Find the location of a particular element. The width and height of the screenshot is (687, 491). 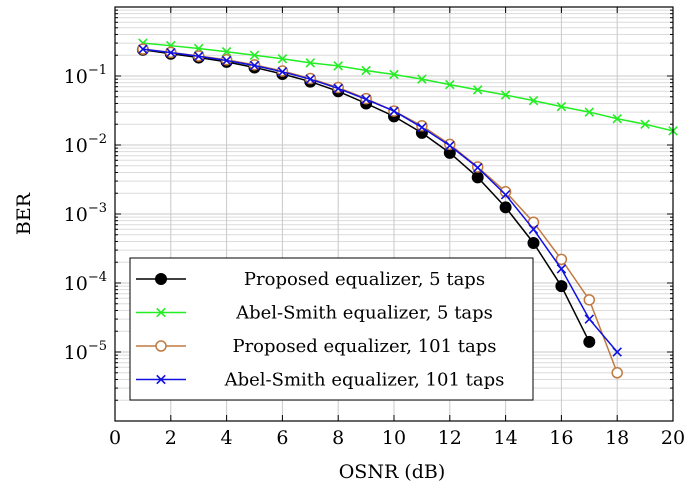

y-tick-label: 10⁻⁴ is located at coordinates (85, 282).